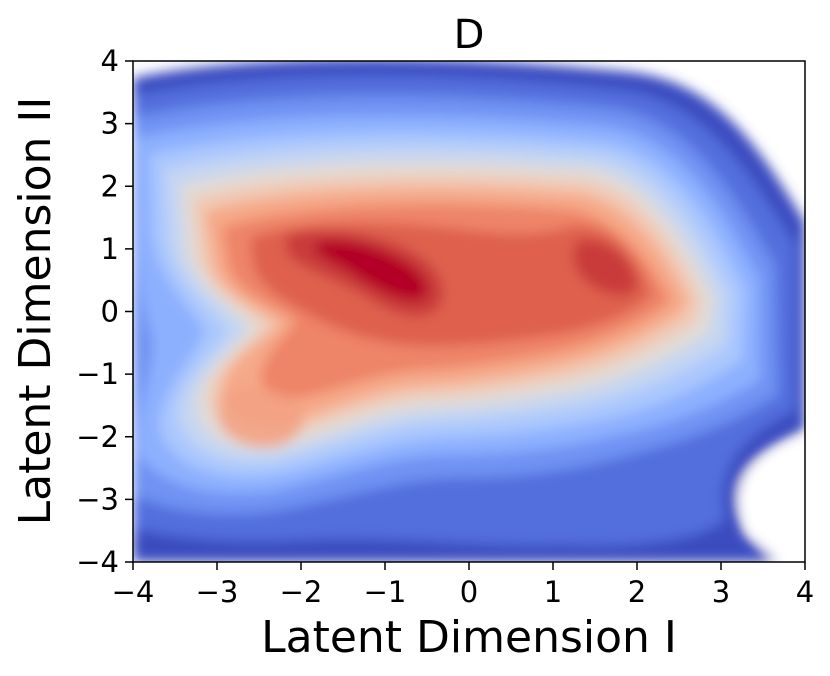  I want to click on x-tick-label: 4, so click(805, 592).